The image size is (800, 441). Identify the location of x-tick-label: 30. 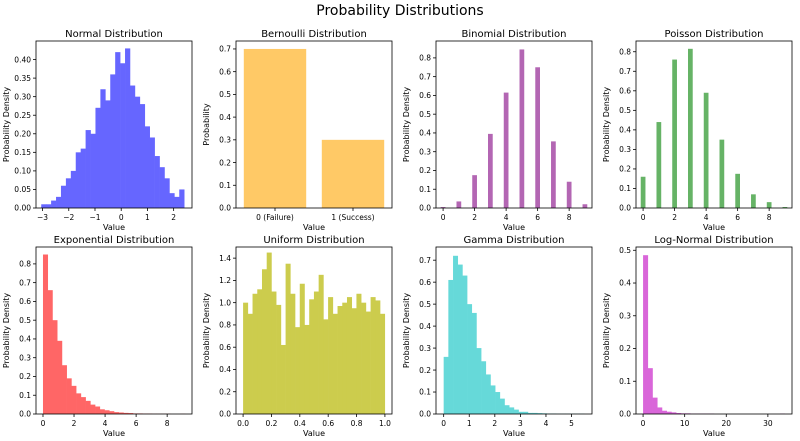
(768, 423).